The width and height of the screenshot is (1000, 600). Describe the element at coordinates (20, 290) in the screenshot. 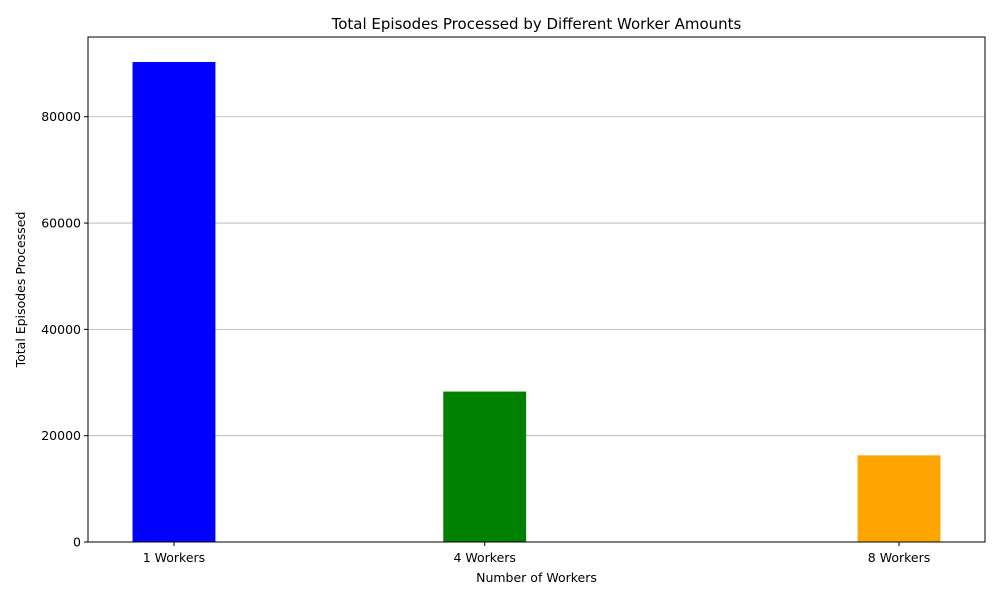

I see `y-axis-label: Total Episodes Processed` at that location.